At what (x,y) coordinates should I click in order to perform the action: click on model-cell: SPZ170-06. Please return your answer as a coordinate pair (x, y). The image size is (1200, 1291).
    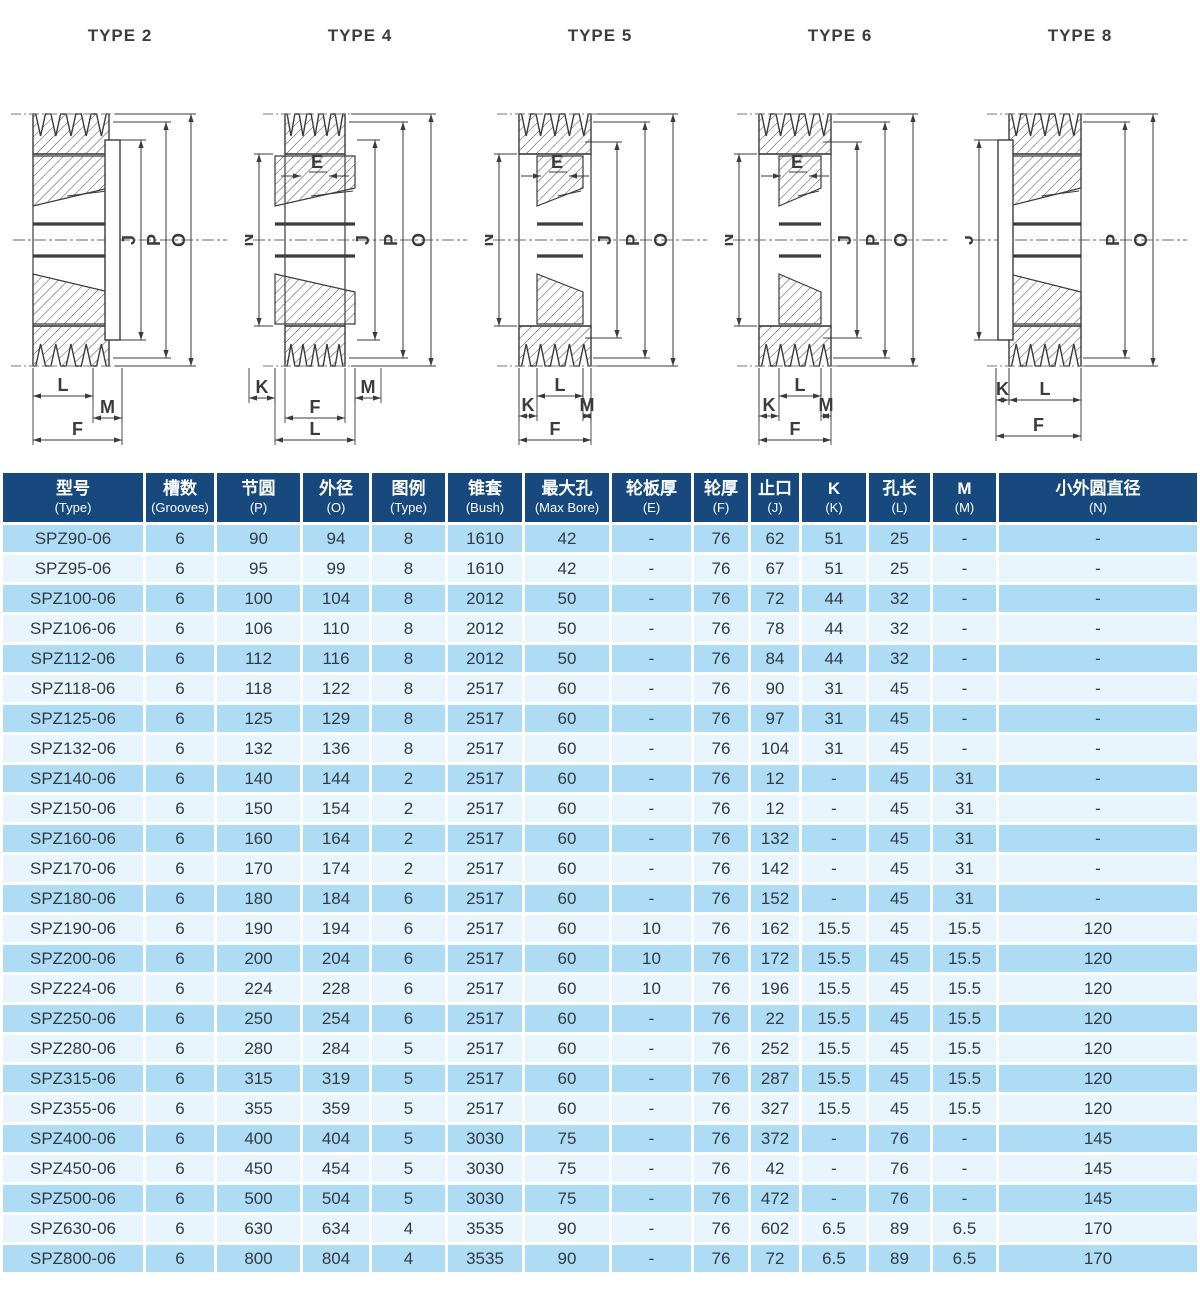
    Looking at the image, I should click on (73, 868).